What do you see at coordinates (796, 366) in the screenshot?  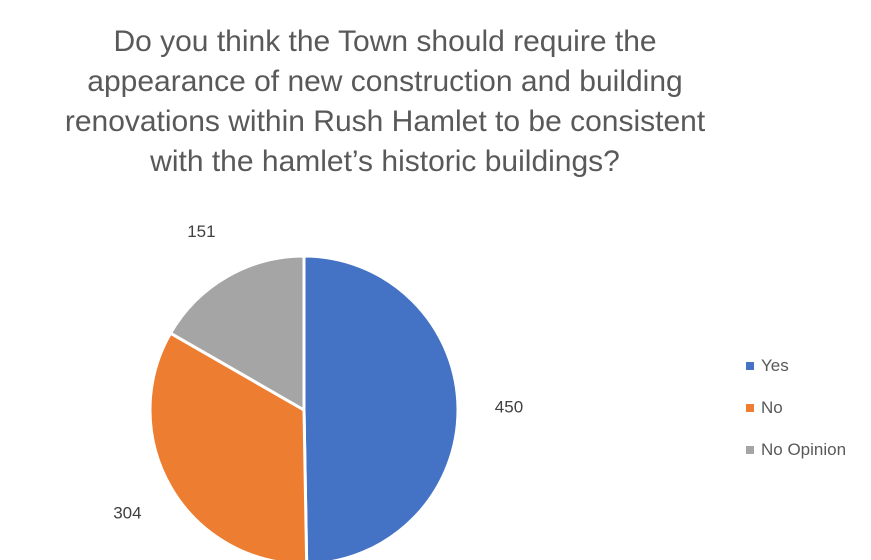 I see `legend-item-yes: Yes` at bounding box center [796, 366].